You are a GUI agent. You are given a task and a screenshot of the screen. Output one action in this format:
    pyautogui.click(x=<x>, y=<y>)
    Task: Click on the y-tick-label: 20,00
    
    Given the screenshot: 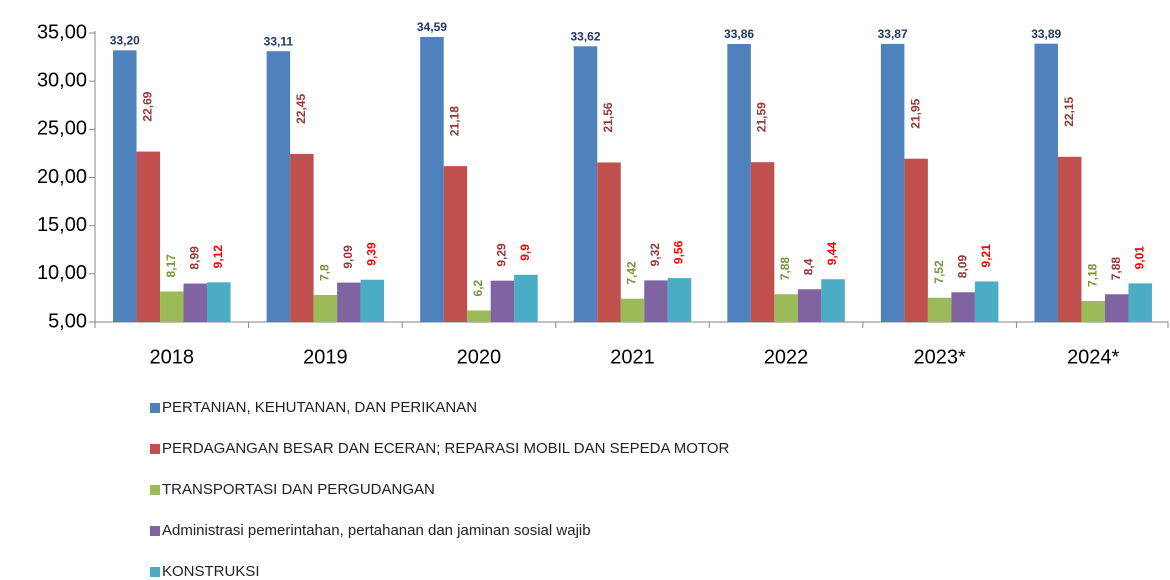 What is the action you would take?
    pyautogui.click(x=62, y=177)
    